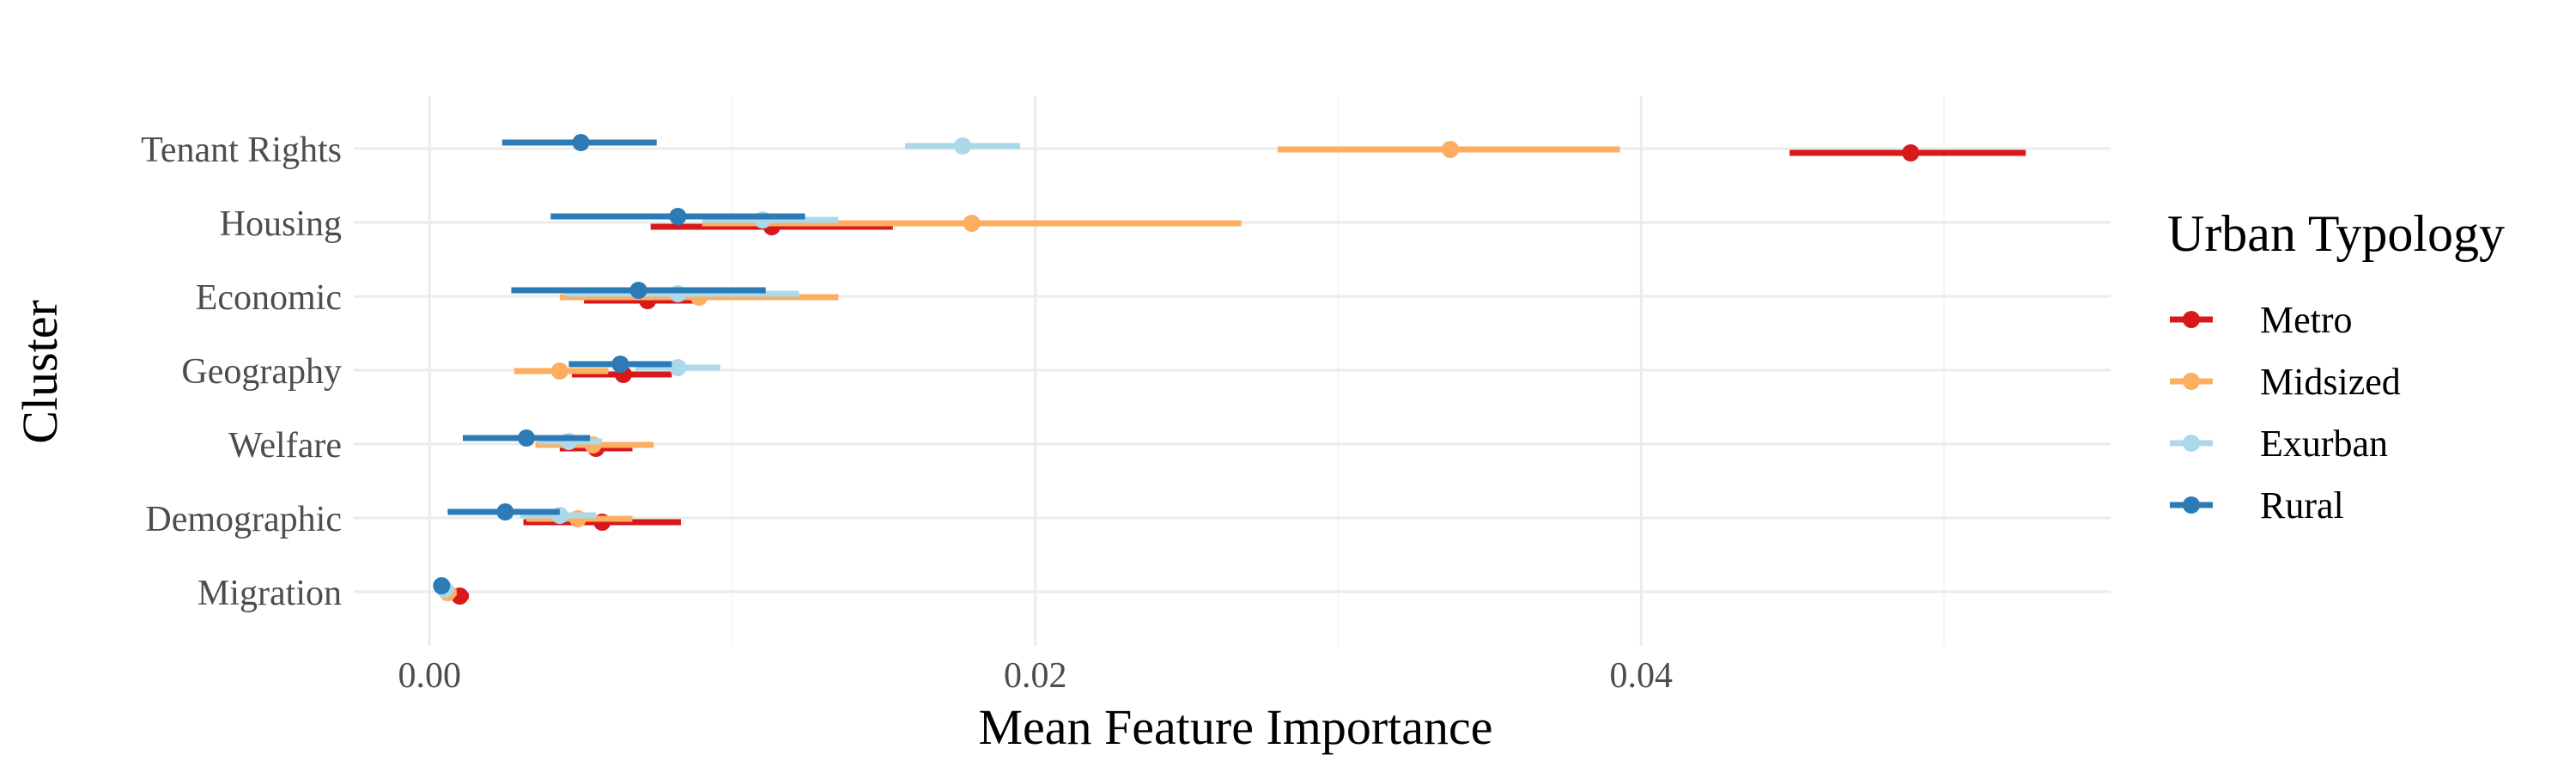 This screenshot has height=773, width=2576. I want to click on y-tick-label: Geography, so click(261, 372).